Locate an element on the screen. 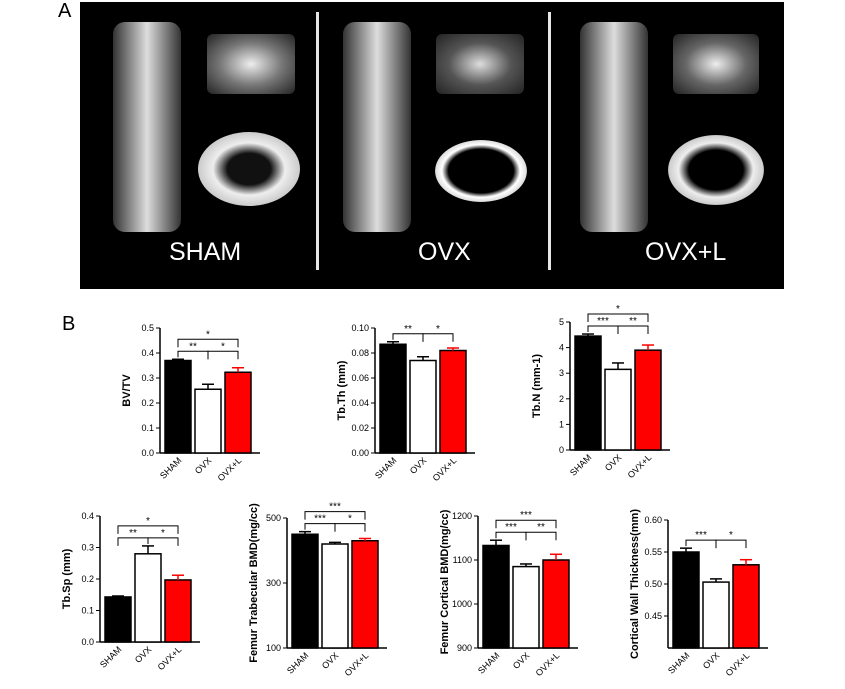  panel-a-label: A is located at coordinates (65, 11).